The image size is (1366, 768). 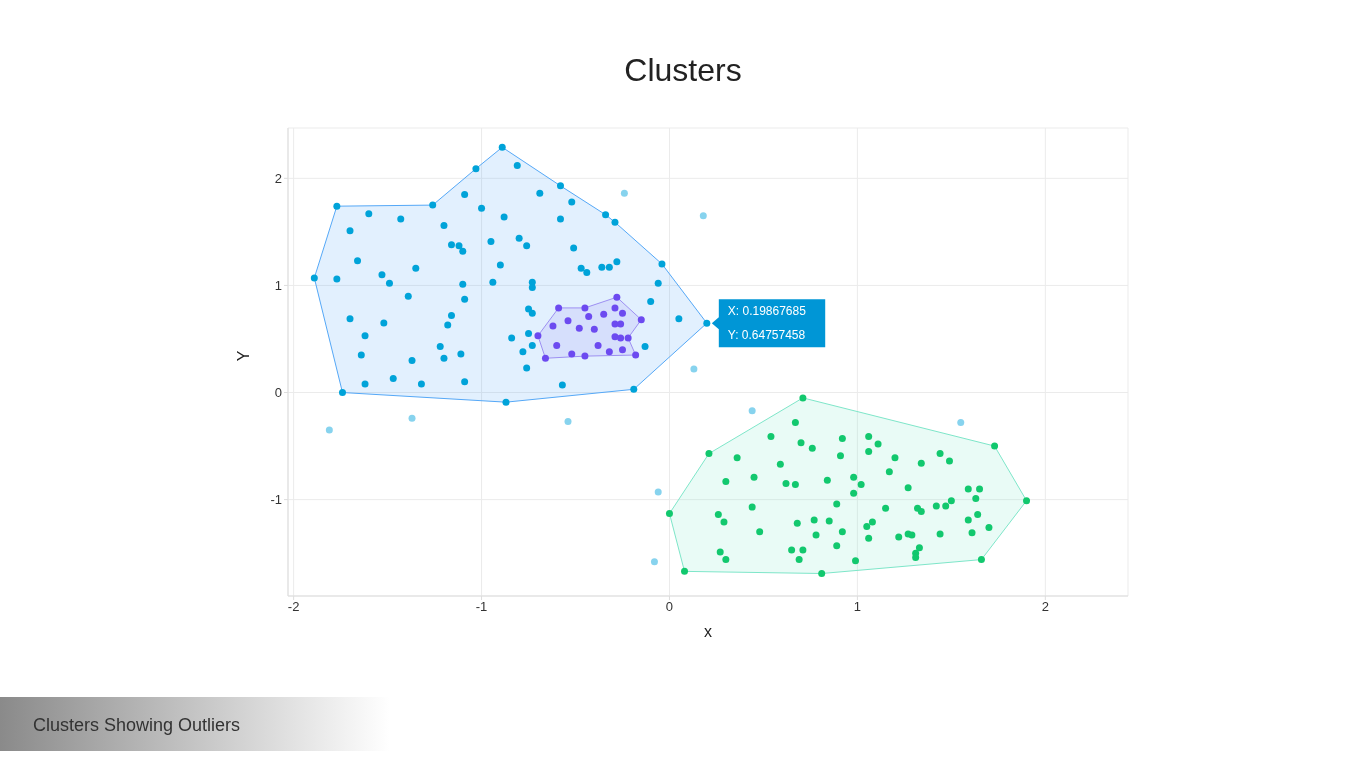 What do you see at coordinates (683, 70) in the screenshot?
I see `chart-title: Clusters` at bounding box center [683, 70].